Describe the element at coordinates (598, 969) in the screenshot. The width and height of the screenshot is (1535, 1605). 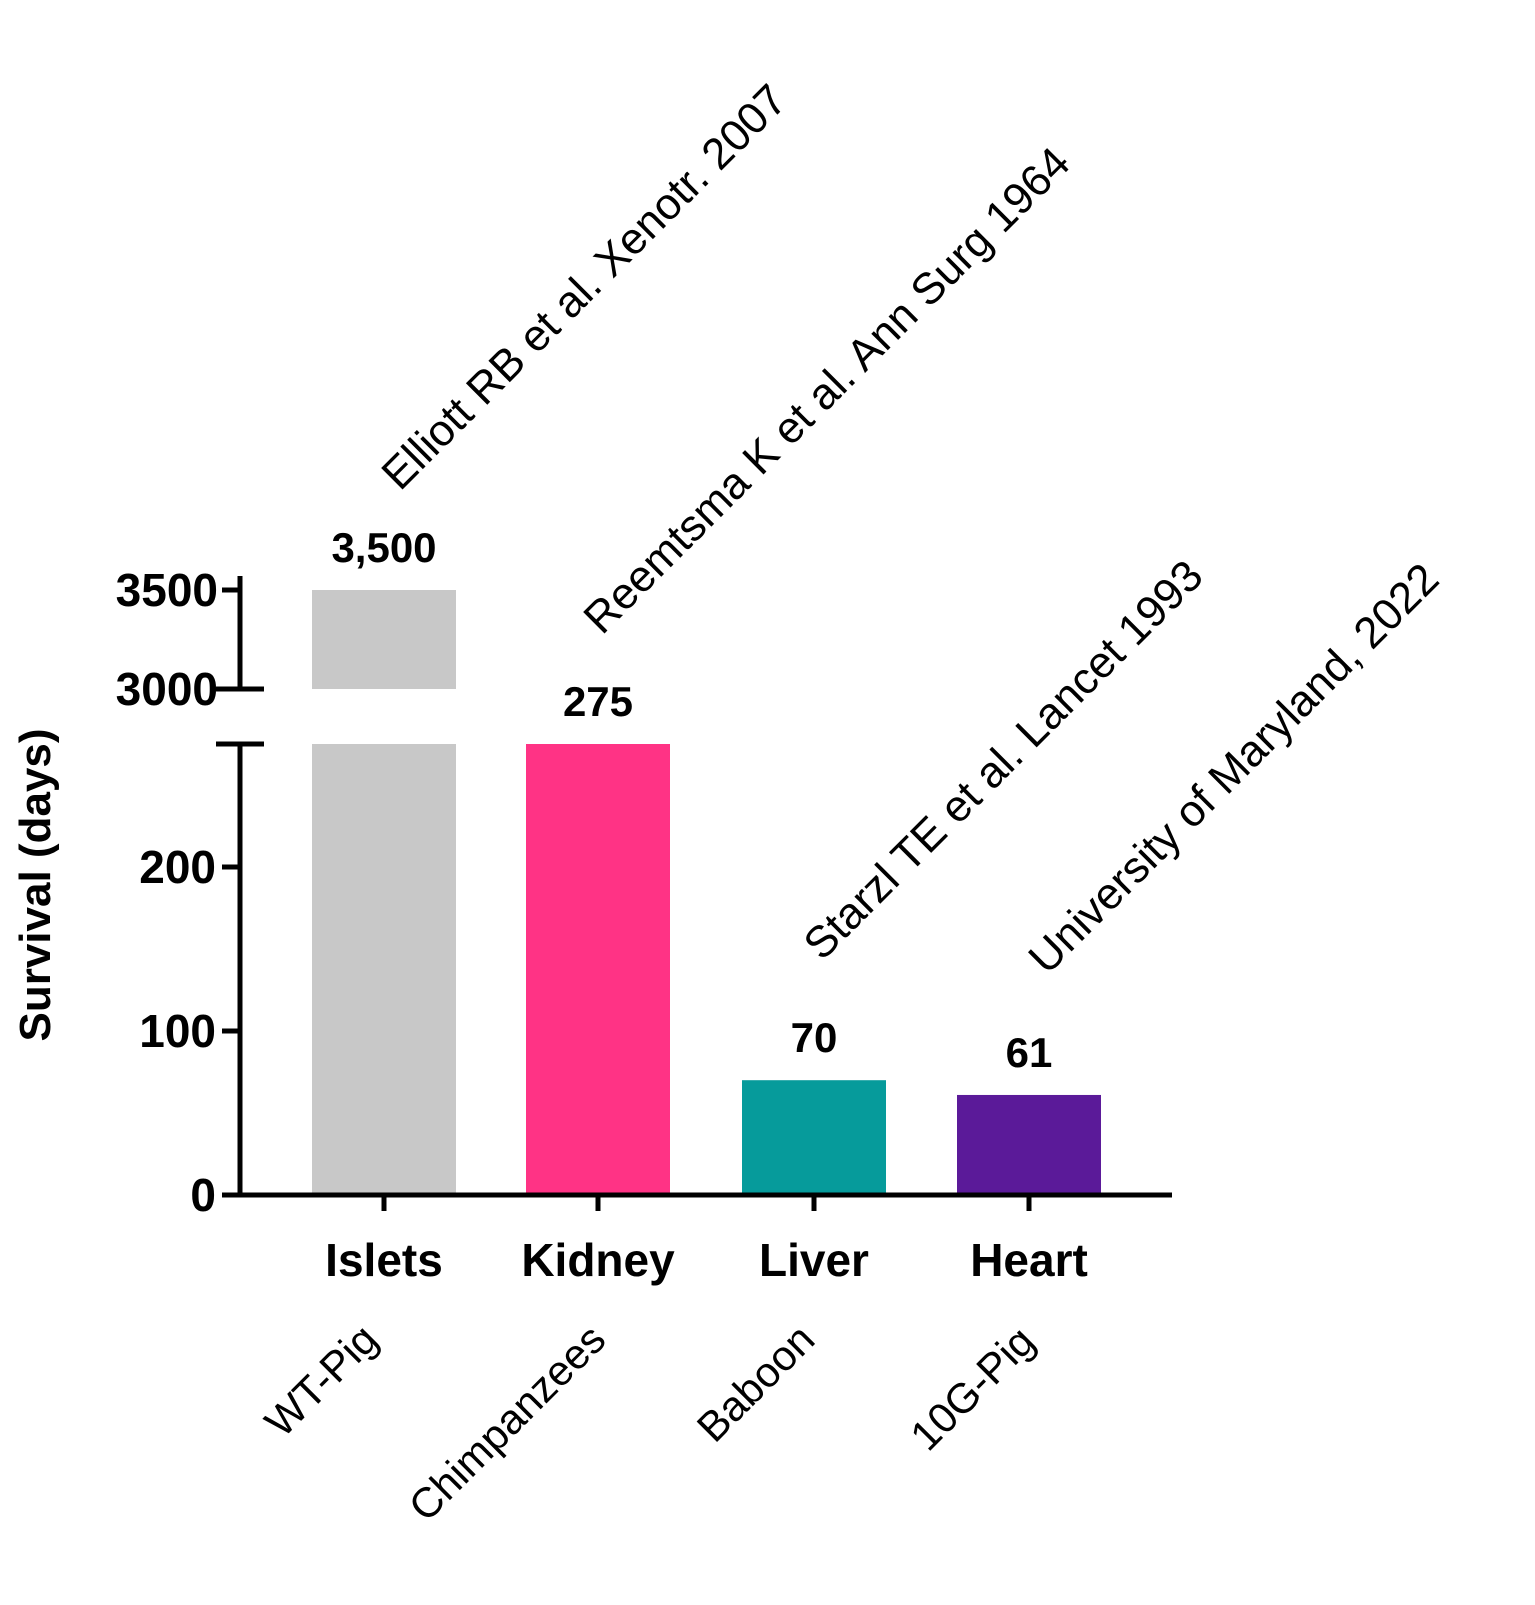
I see `bar-kidney` at that location.